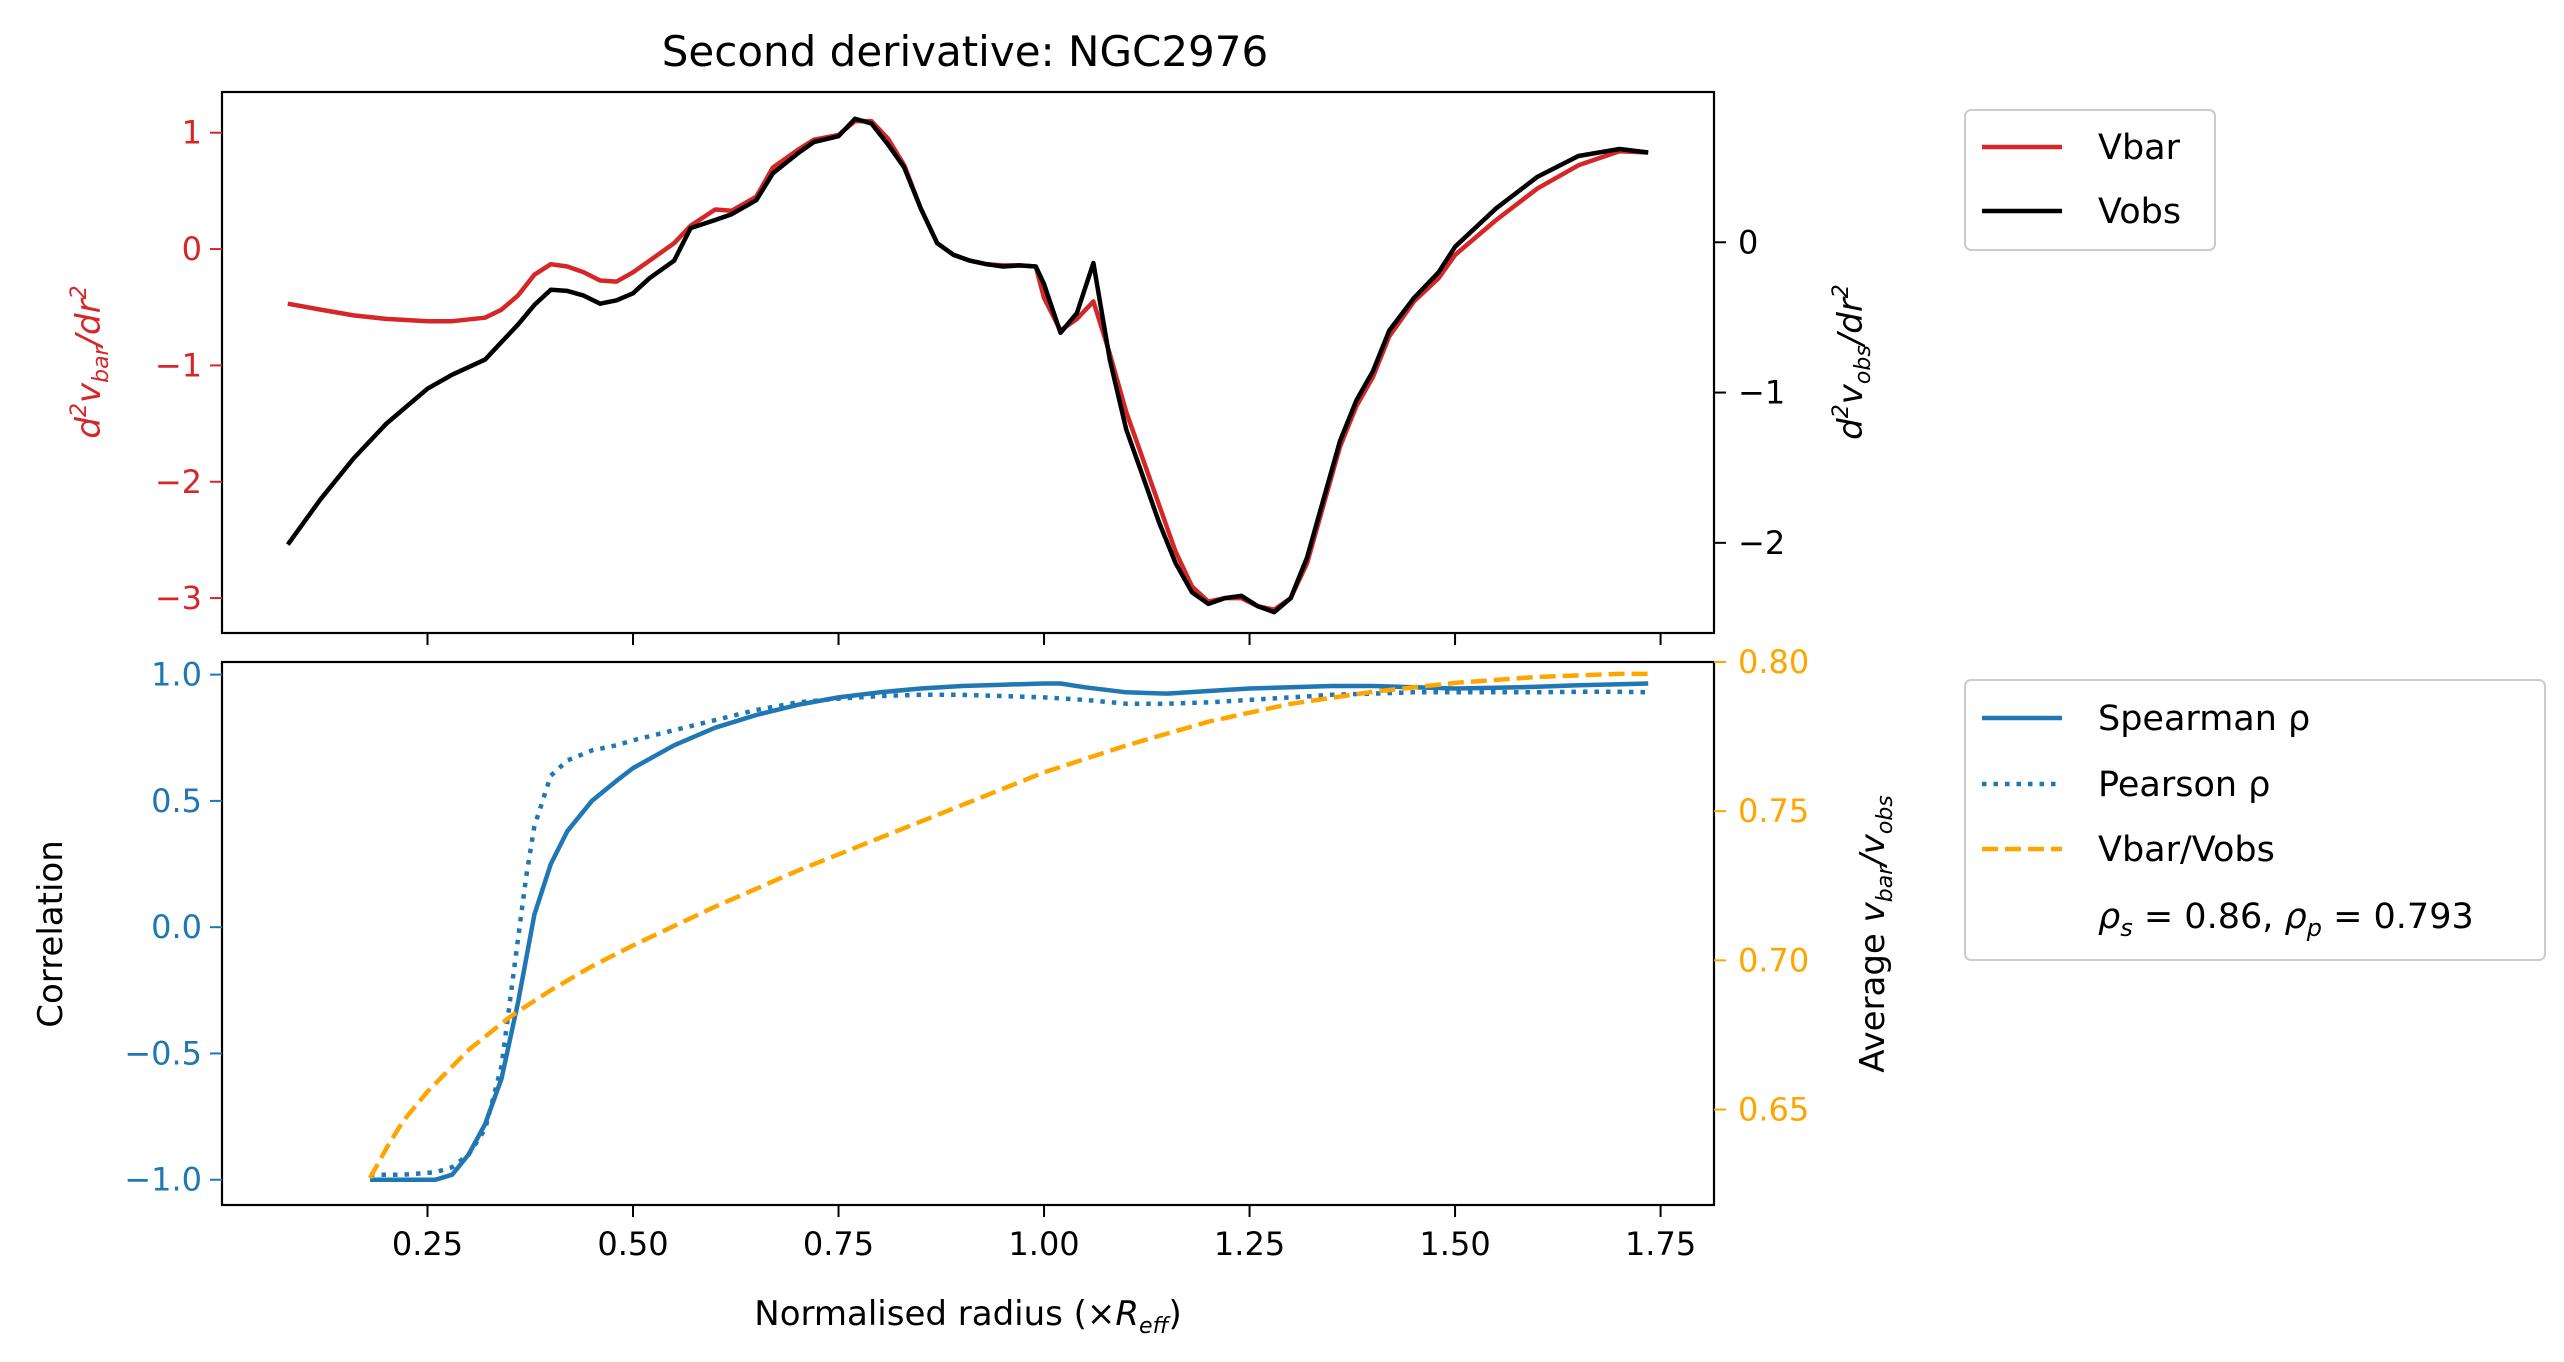 The image size is (2564, 1362). Describe the element at coordinates (632, 1244) in the screenshot. I see `x-tick-label: 0.50` at that location.